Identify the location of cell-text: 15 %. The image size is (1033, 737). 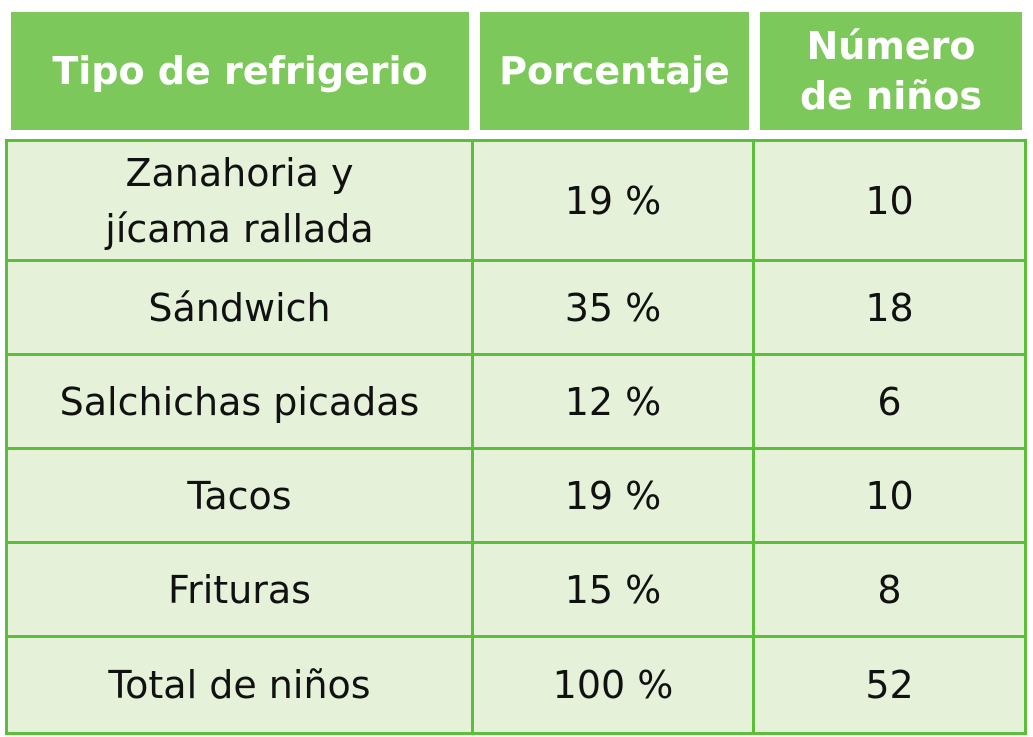
(613, 589).